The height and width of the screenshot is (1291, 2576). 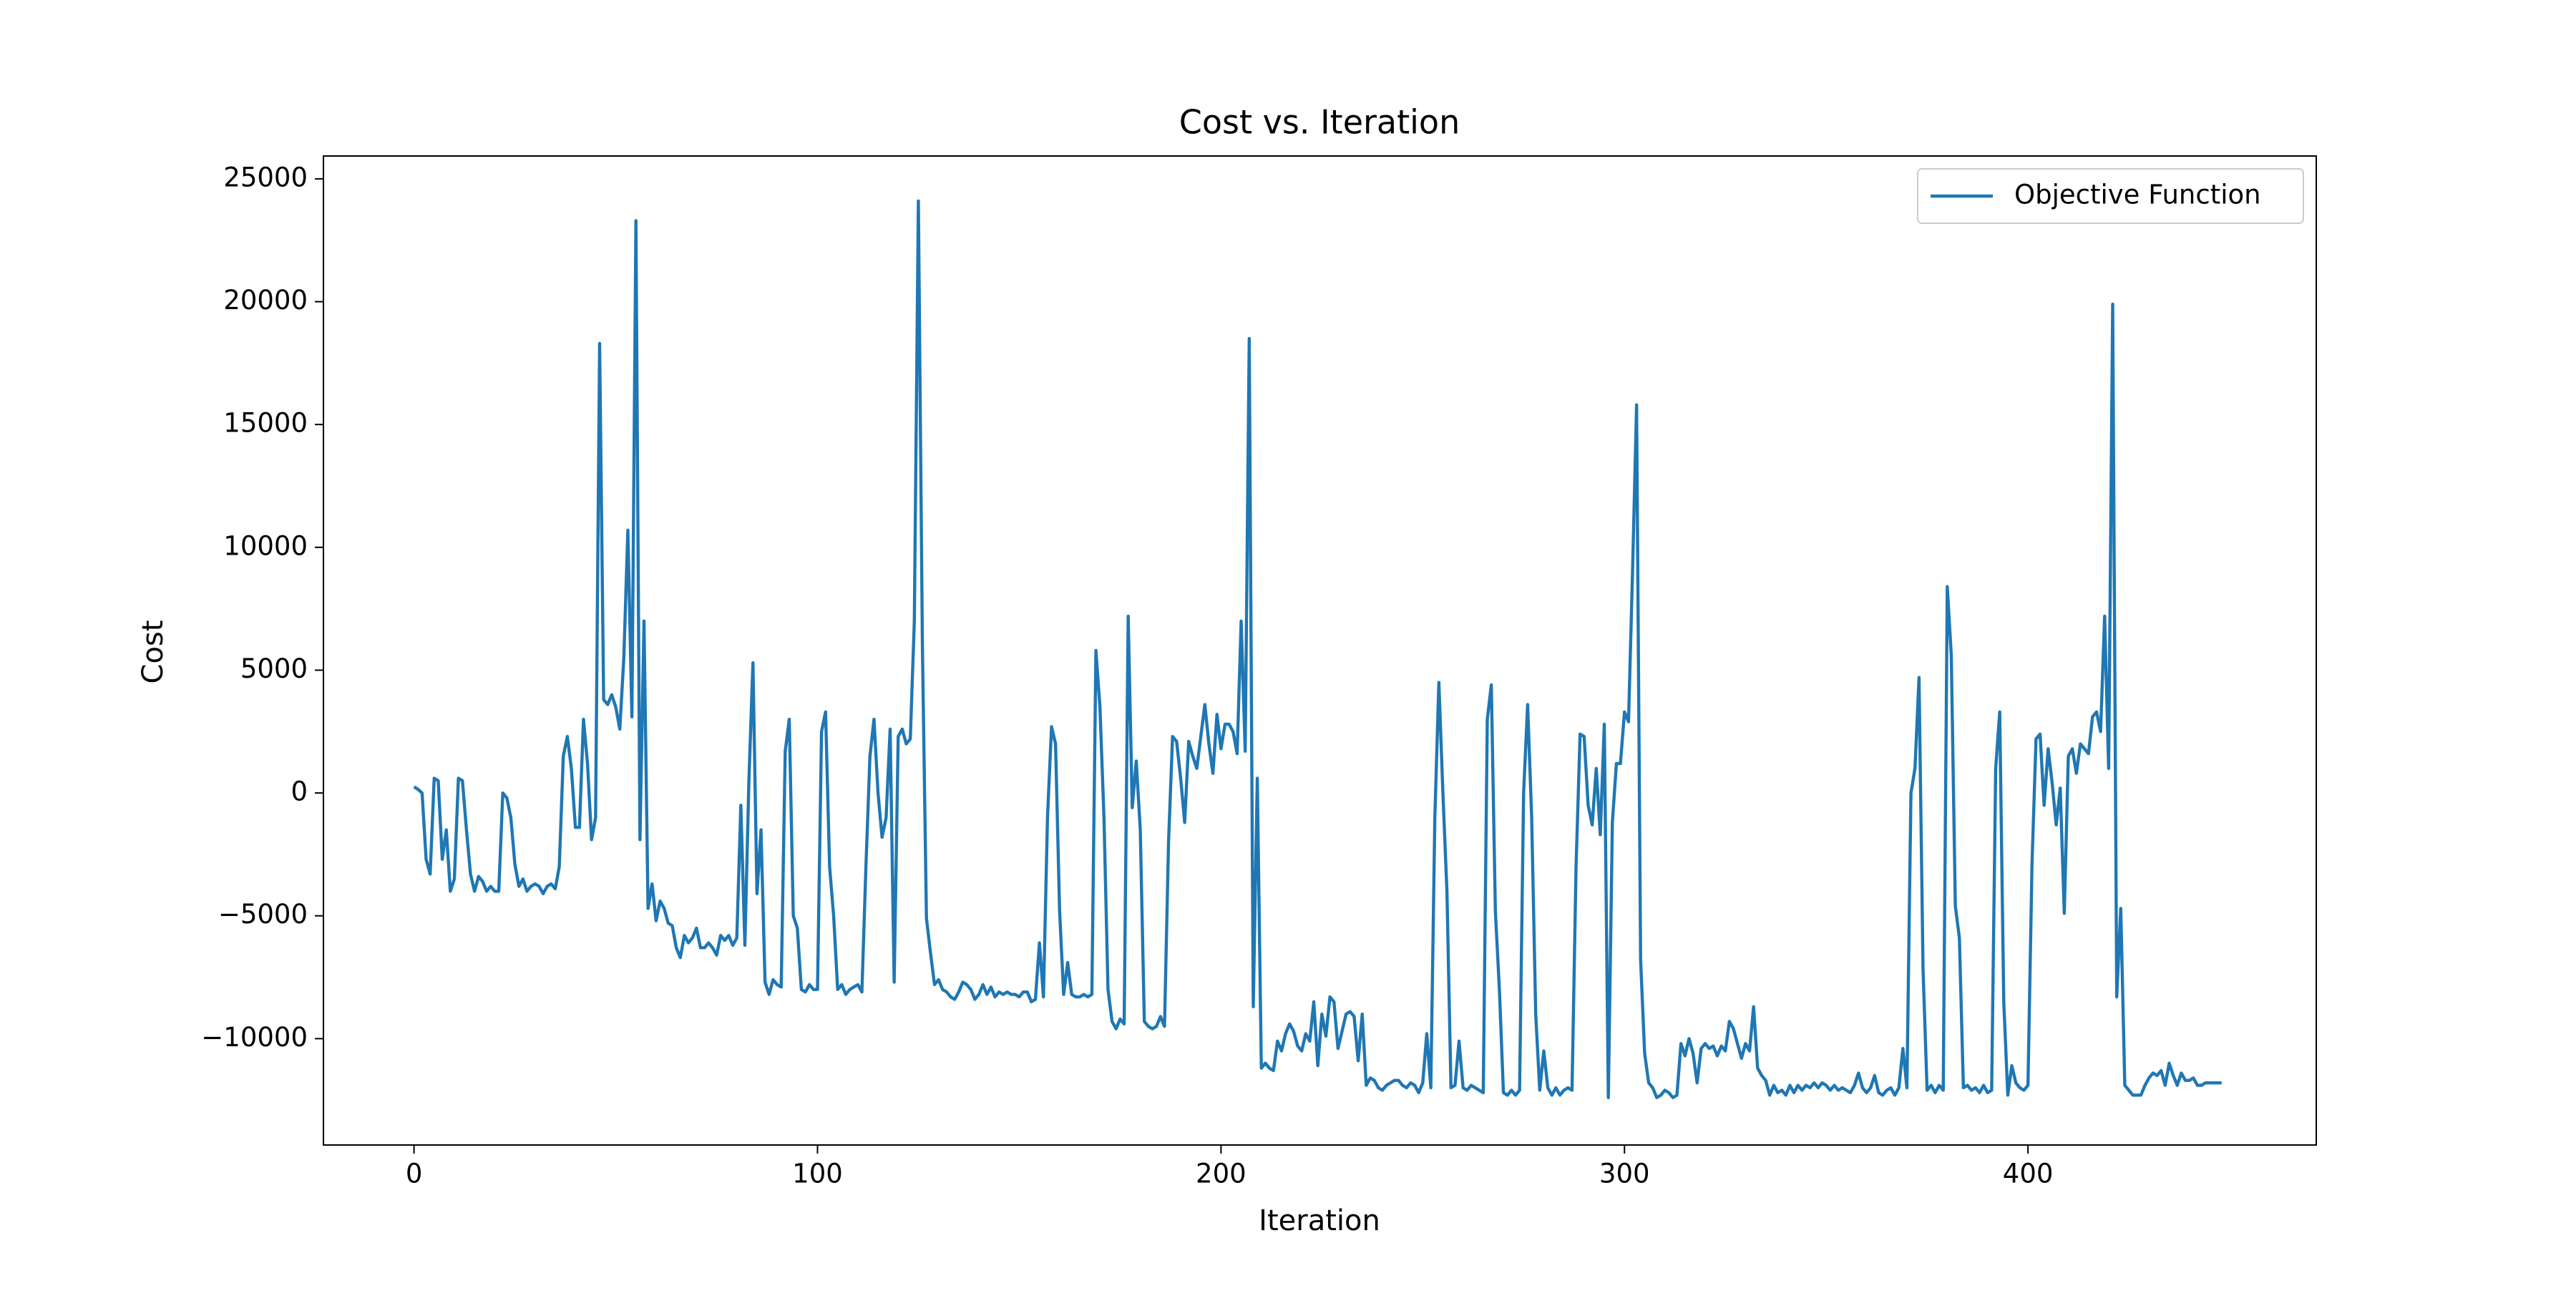 What do you see at coordinates (153, 652) in the screenshot?
I see `y-axis-label: Cost` at bounding box center [153, 652].